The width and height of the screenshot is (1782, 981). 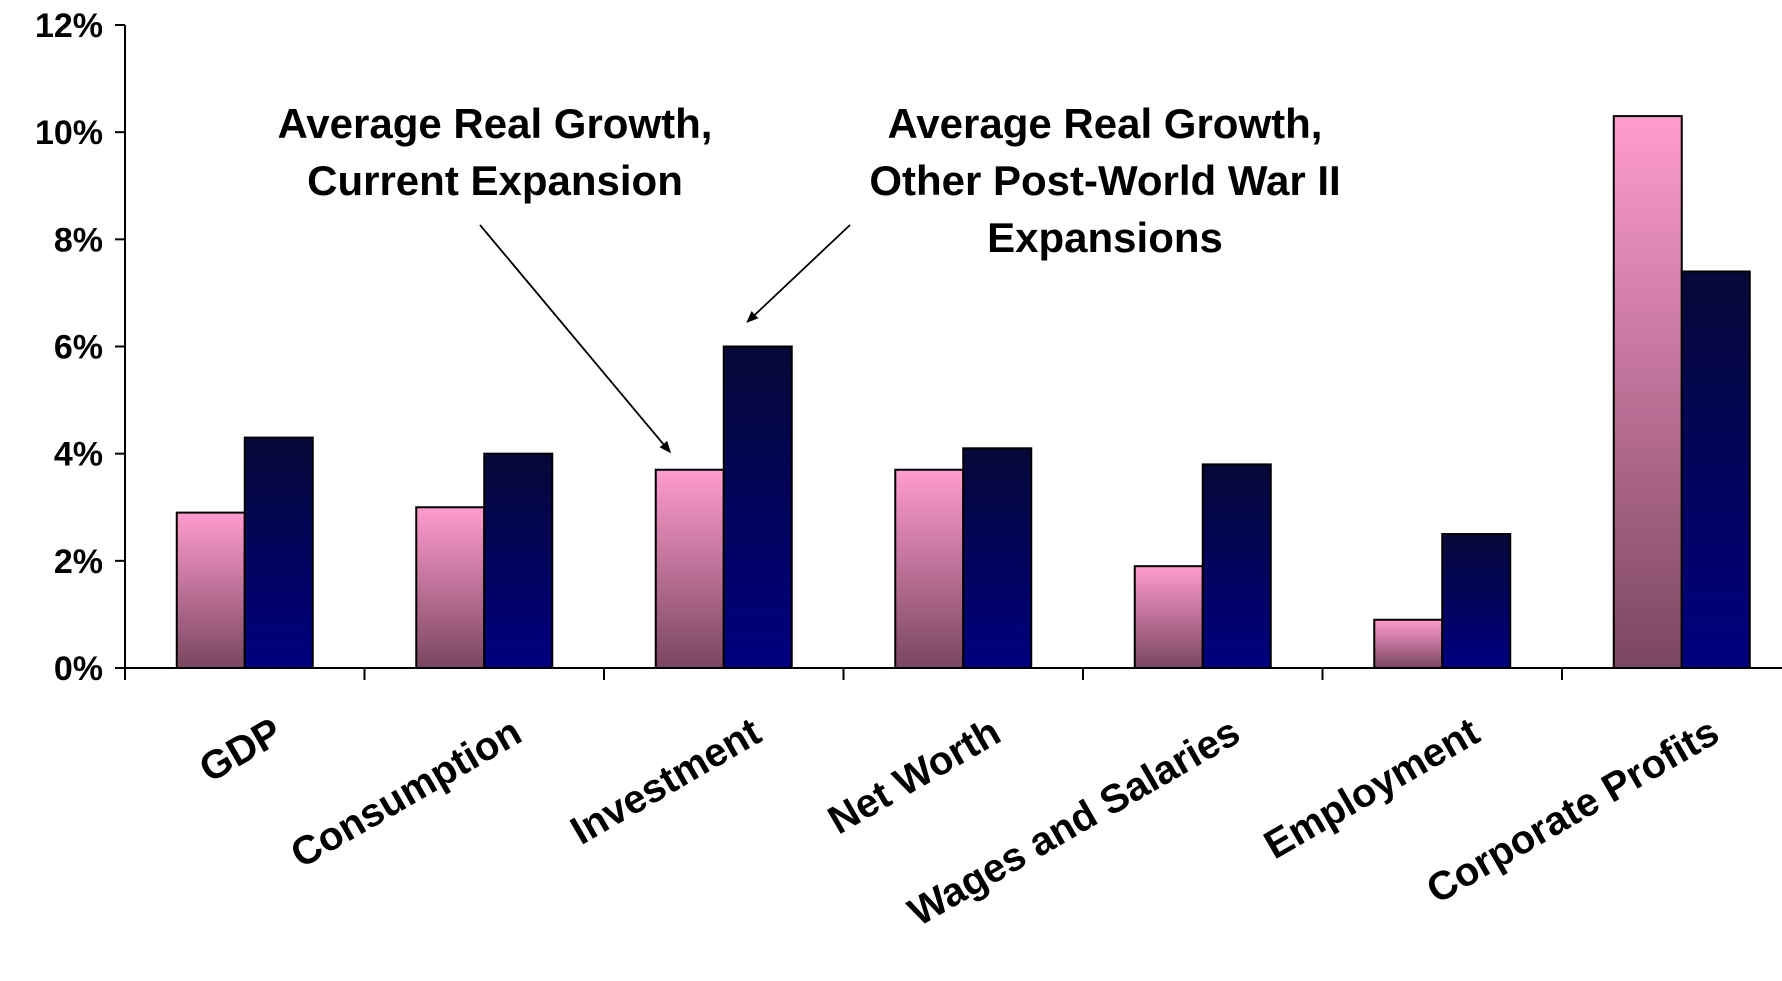 I want to click on bar-s1-net-worth, so click(x=997, y=558).